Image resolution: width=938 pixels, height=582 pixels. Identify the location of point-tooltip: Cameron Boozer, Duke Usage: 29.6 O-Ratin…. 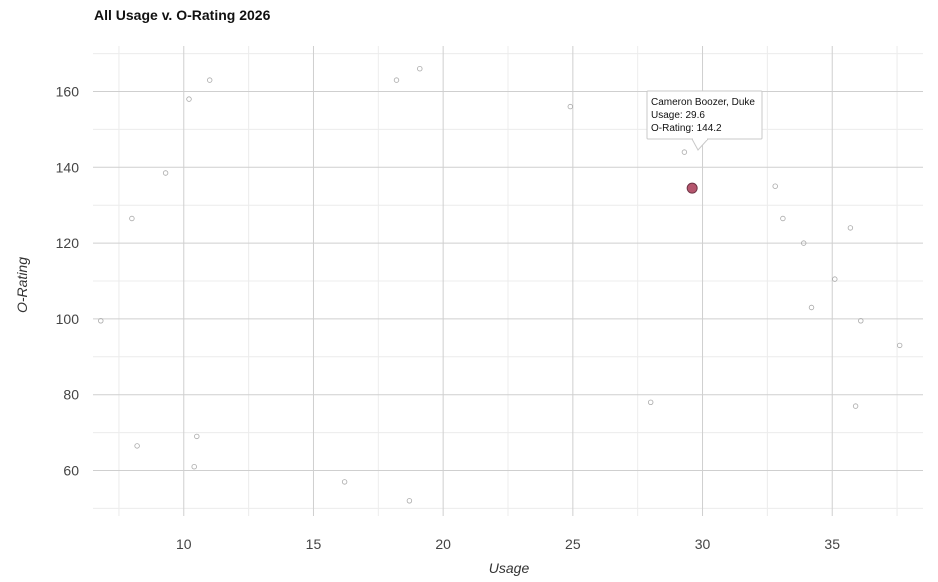
(704, 120).